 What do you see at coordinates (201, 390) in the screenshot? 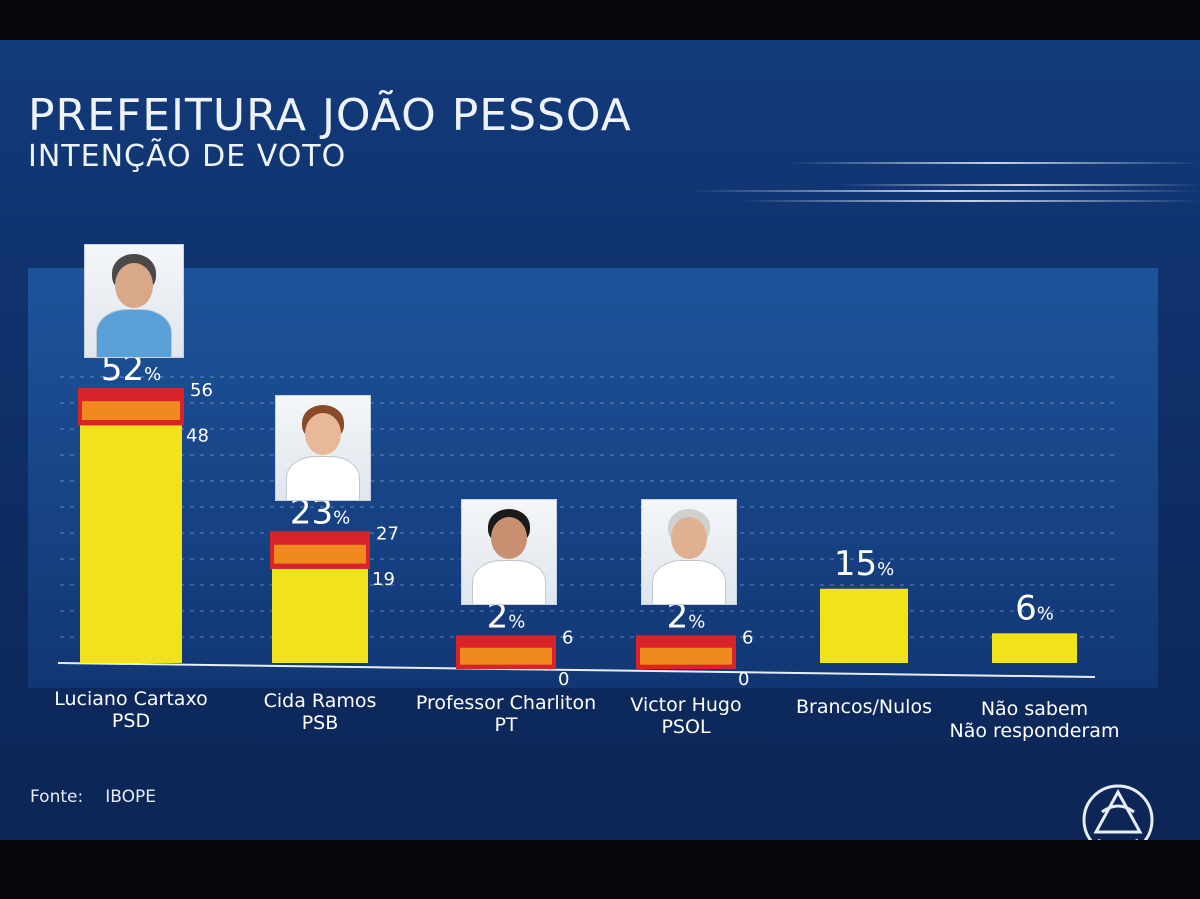
I see `error-upper-label: 56` at bounding box center [201, 390].